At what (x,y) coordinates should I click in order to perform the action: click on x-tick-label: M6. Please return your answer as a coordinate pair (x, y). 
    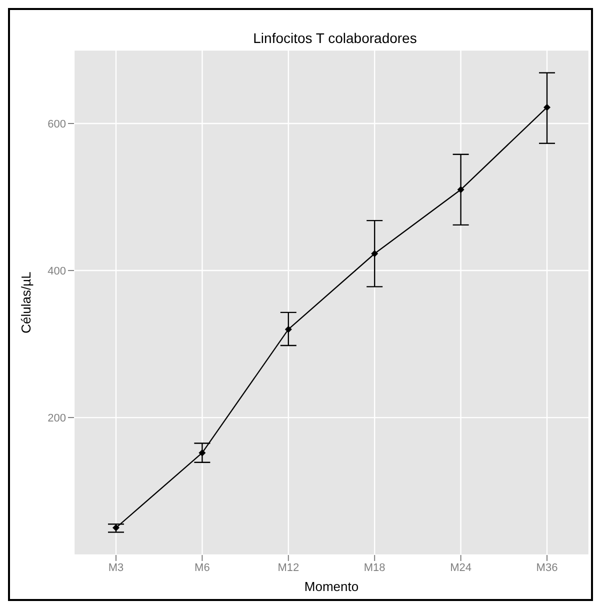
    Looking at the image, I should click on (202, 568).